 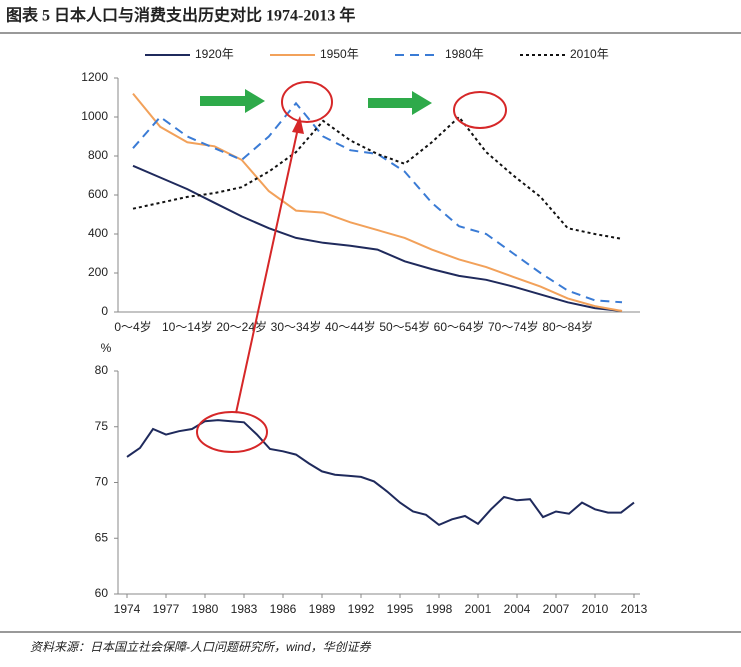 What do you see at coordinates (104, 311) in the screenshot?
I see `y-tick-label: 0` at bounding box center [104, 311].